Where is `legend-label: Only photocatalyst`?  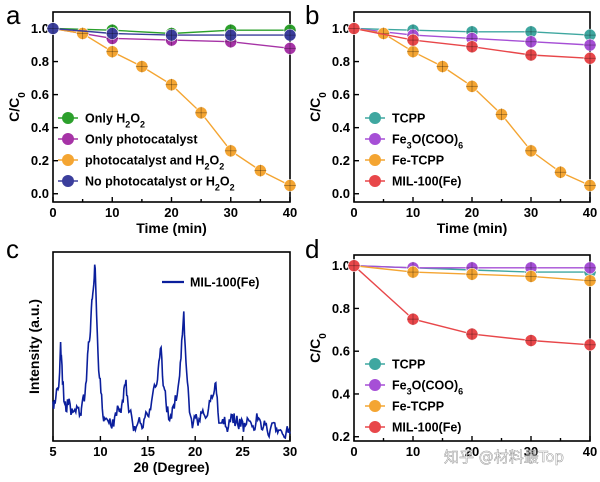
legend-label: Only photocatalyst is located at coordinates (141, 140).